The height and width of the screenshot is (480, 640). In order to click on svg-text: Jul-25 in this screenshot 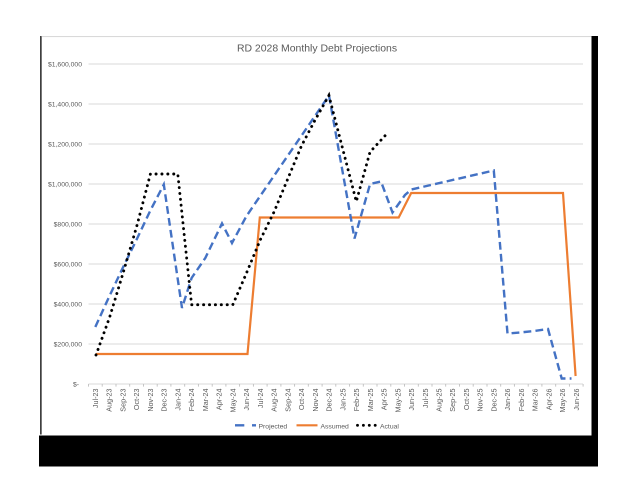, I will do `click(425, 398)`.